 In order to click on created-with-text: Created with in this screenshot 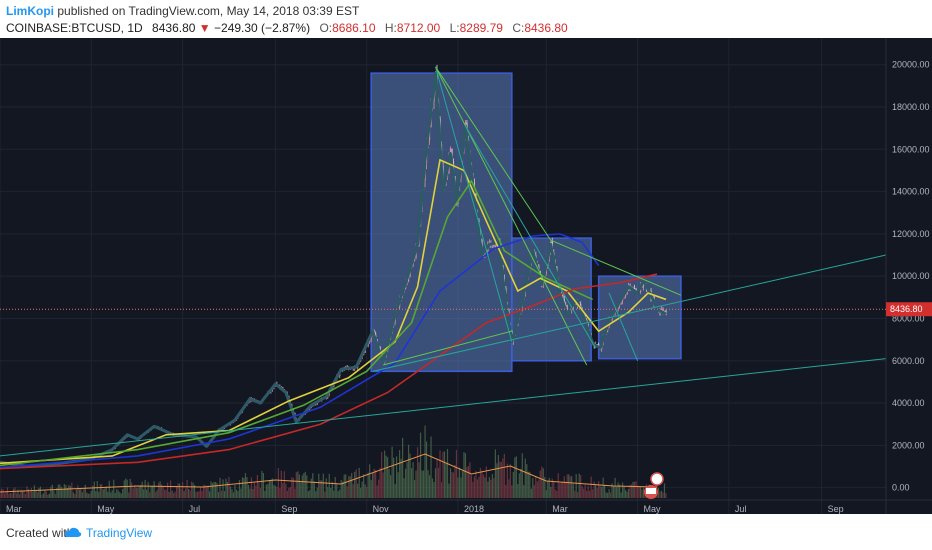, I will do `click(40, 533)`.